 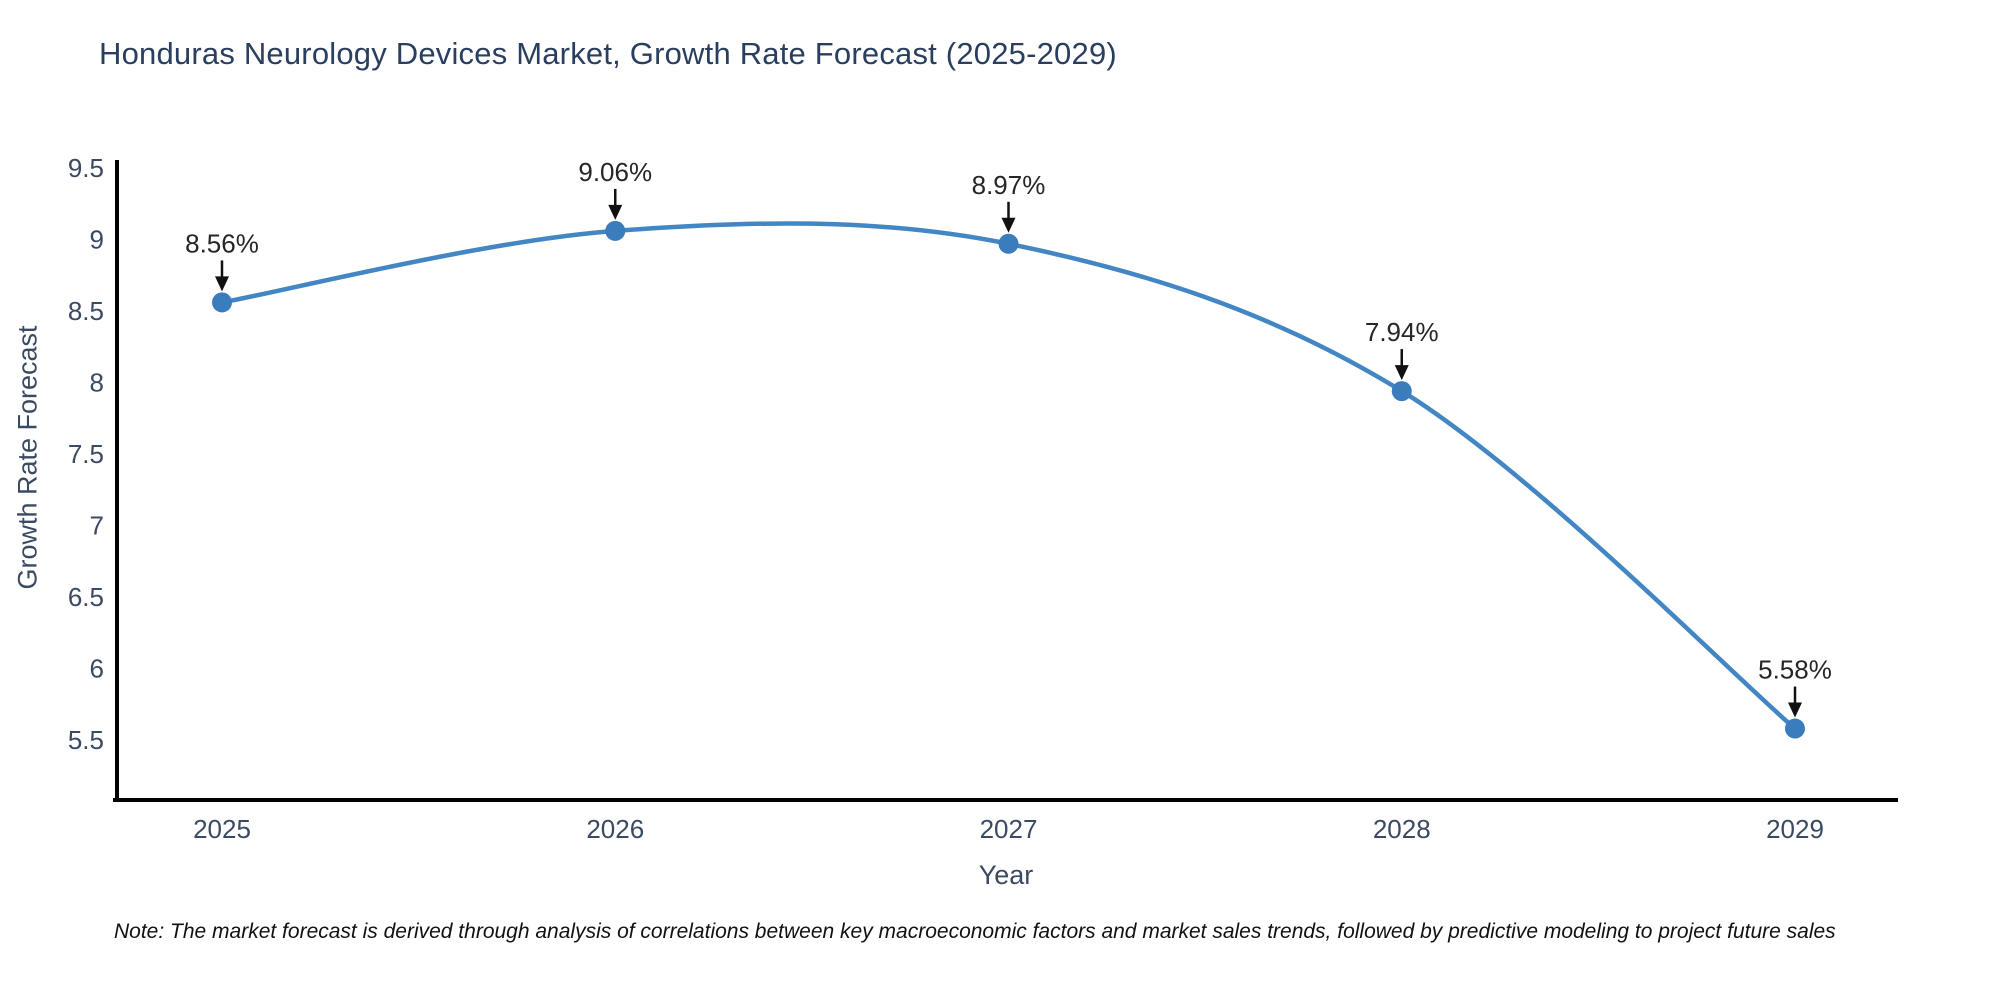 I want to click on annotation-label: 8.97%, so click(x=1009, y=185).